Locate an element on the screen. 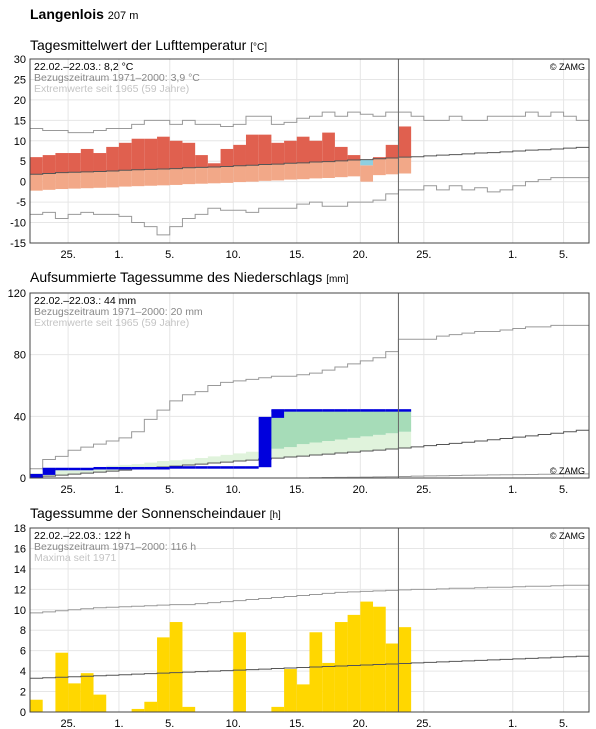  legend-line: 22.02.–22.03.: 122 h is located at coordinates (82, 536).